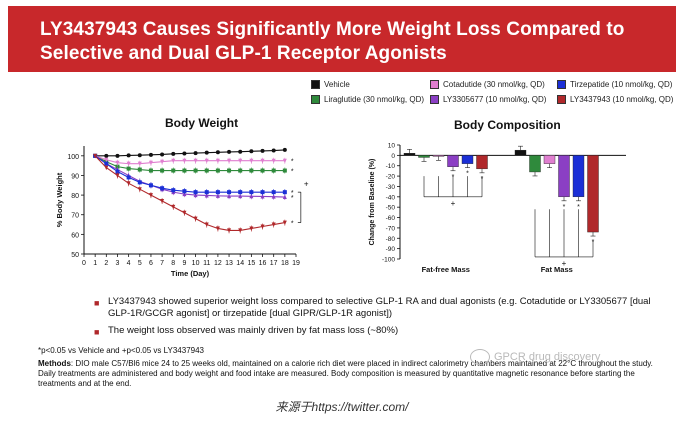  I want to click on y-tick-label: -70, so click(391, 228).